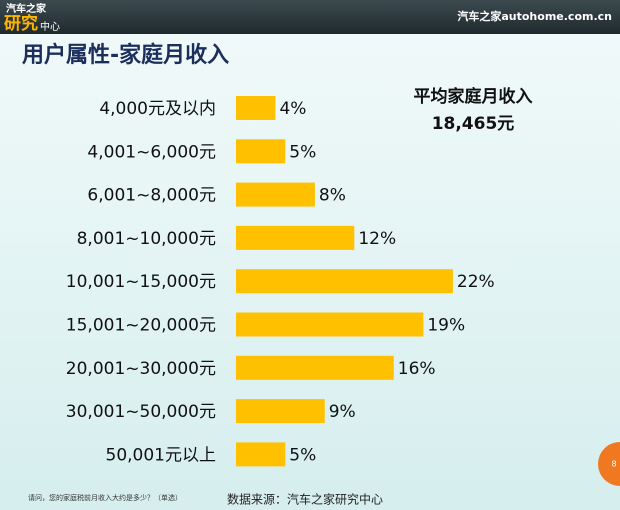 Image resolution: width=620 pixels, height=510 pixels. What do you see at coordinates (613, 464) in the screenshot?
I see `page-number: 8` at bounding box center [613, 464].